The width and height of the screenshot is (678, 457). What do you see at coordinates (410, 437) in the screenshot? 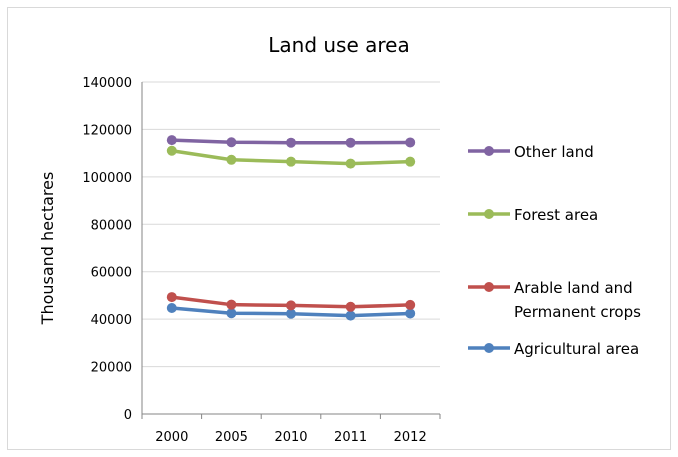
I see `x-tick-label: 2012` at bounding box center [410, 437].